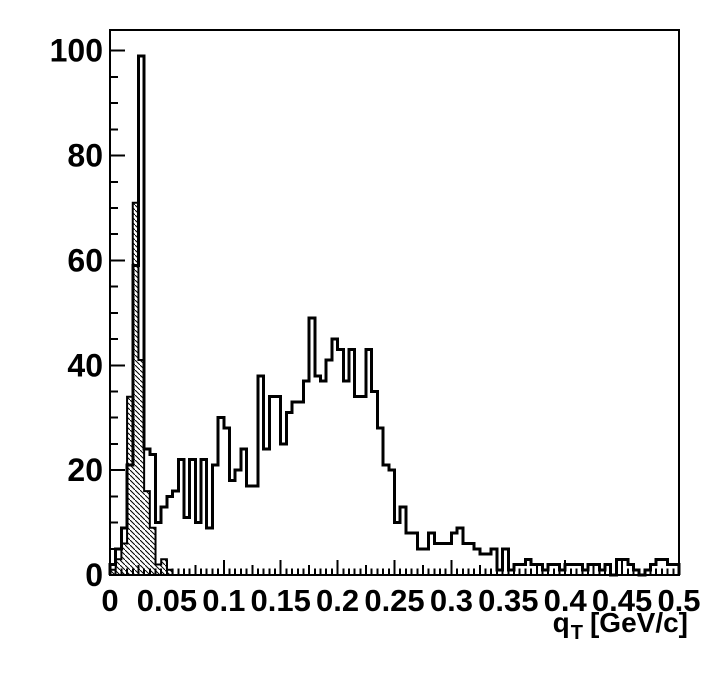  Describe the element at coordinates (281, 600) in the screenshot. I see `x-tick-label: 0.15` at that location.